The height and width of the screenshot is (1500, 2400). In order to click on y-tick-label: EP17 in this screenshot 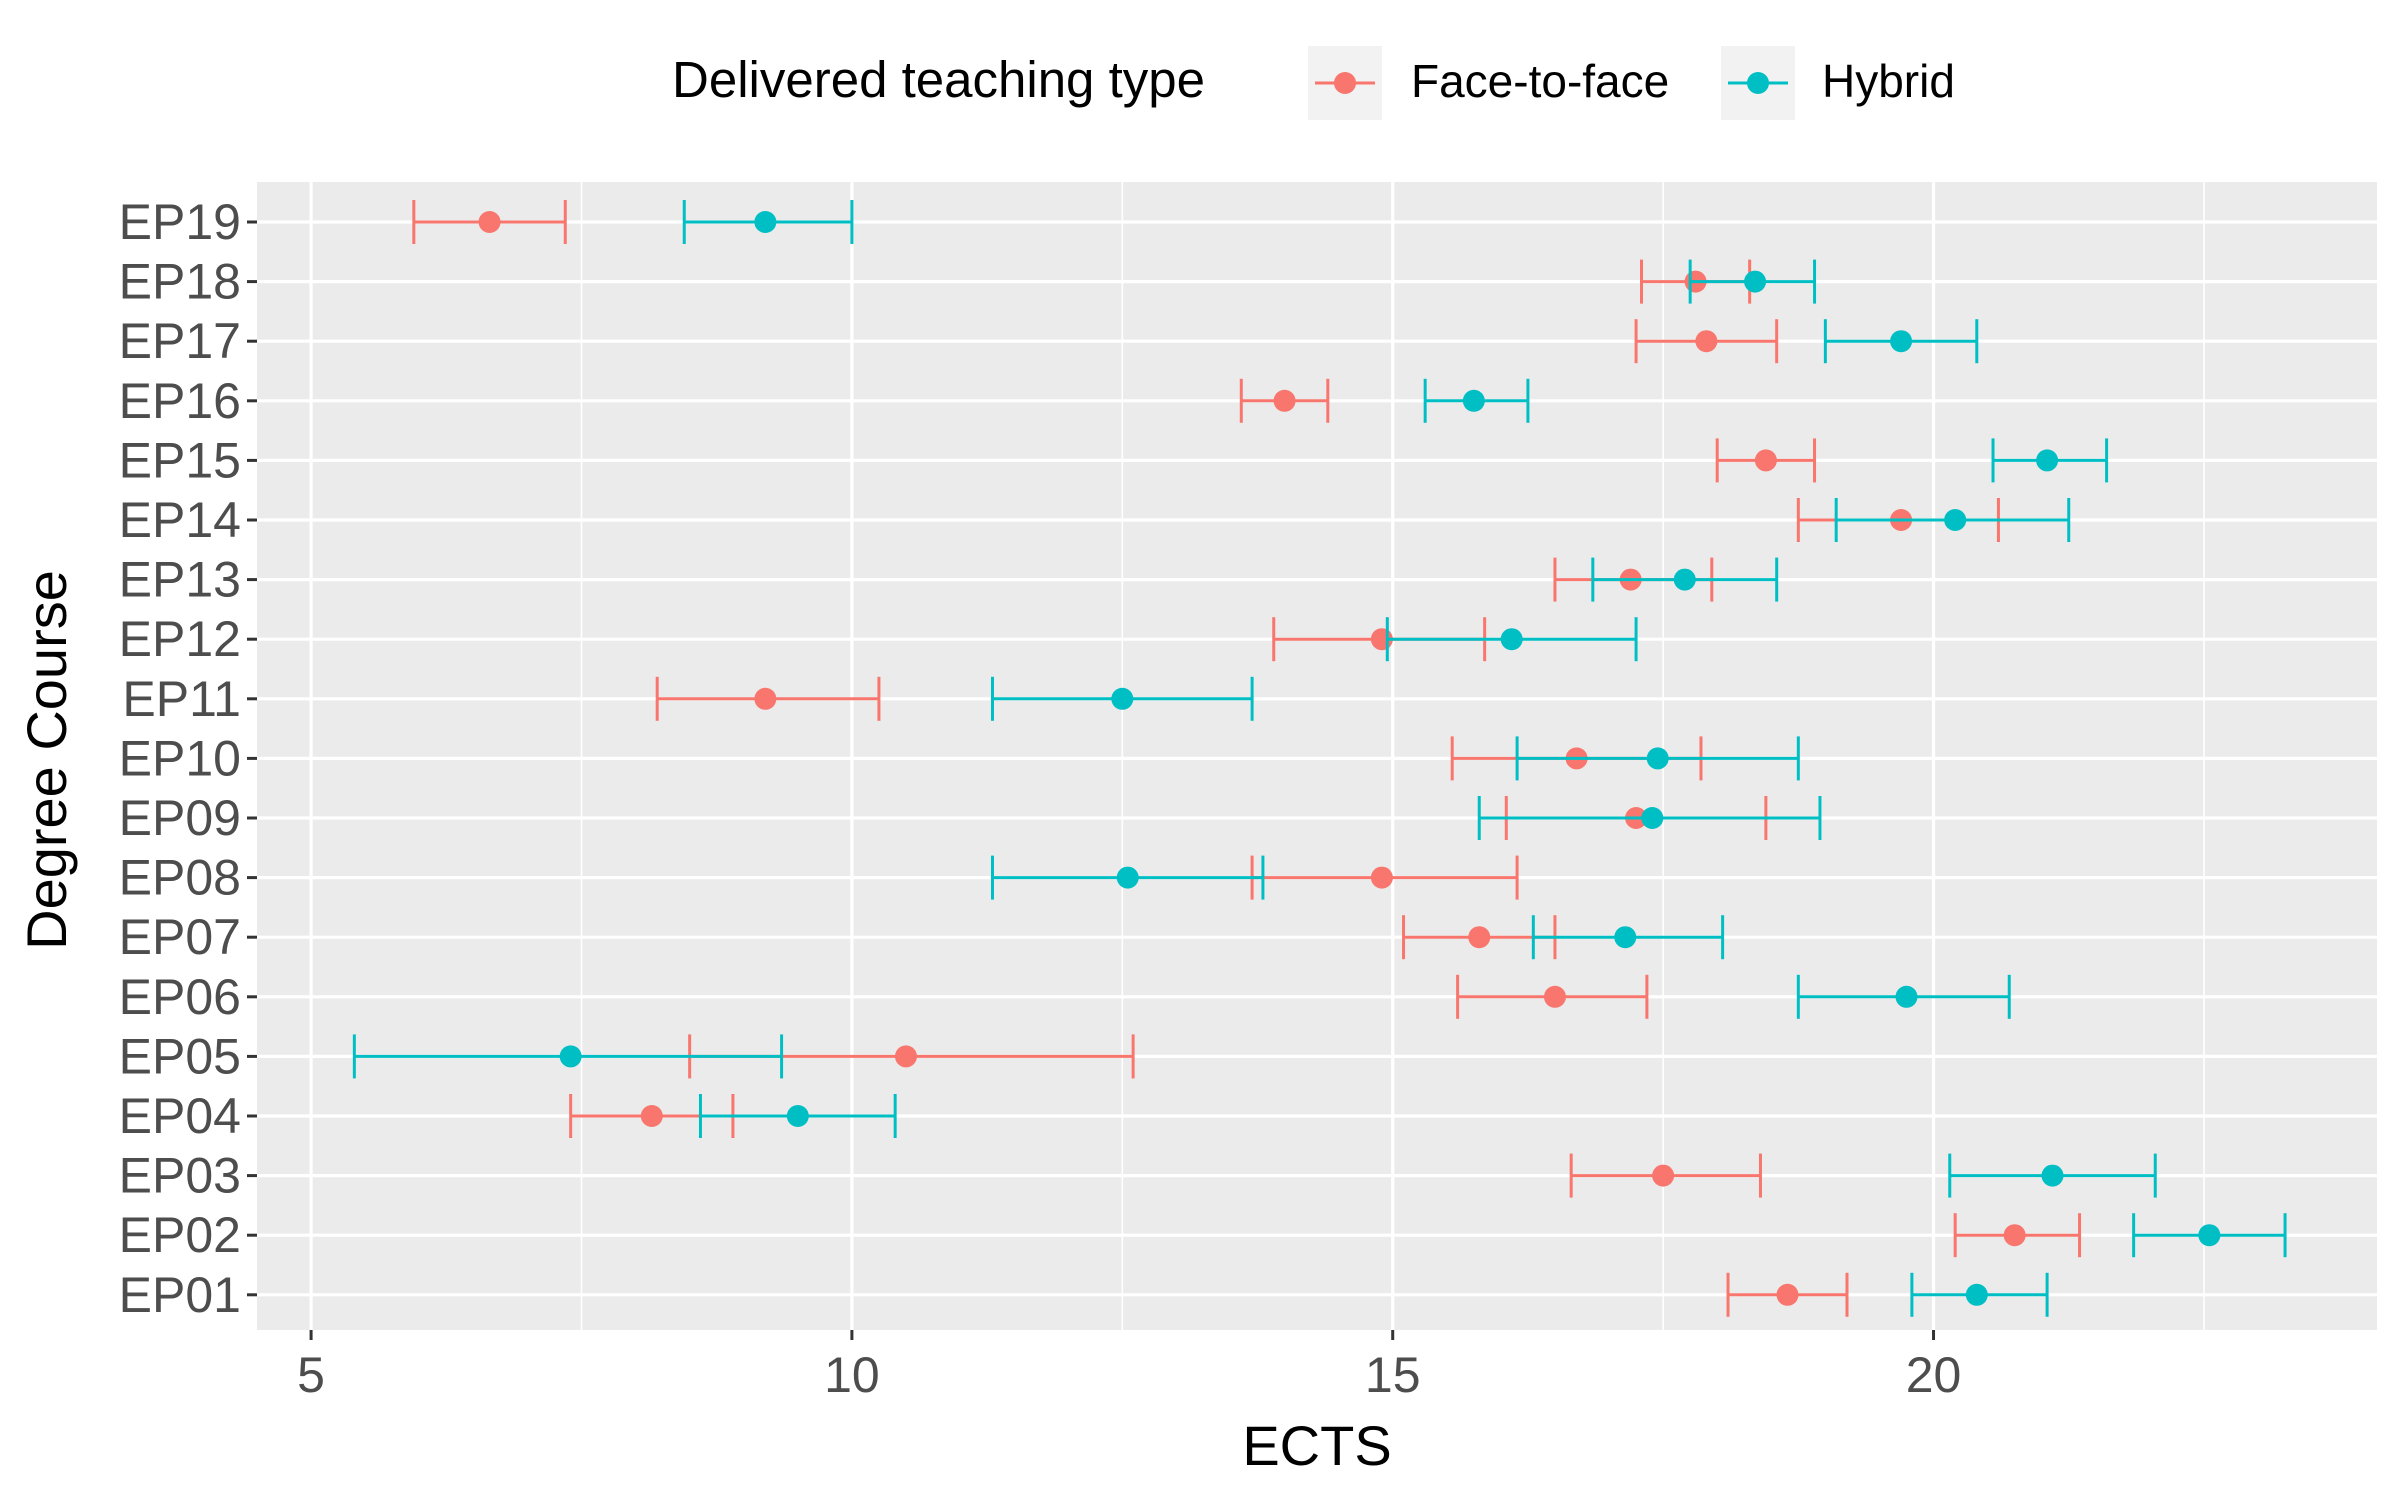, I will do `click(180, 341)`.